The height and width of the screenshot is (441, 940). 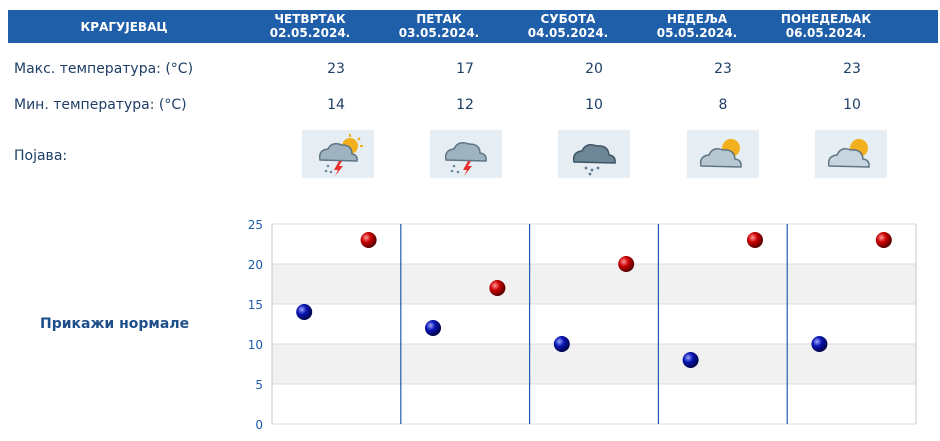 I want to click on day-name: ПЕТАК, so click(x=439, y=19).